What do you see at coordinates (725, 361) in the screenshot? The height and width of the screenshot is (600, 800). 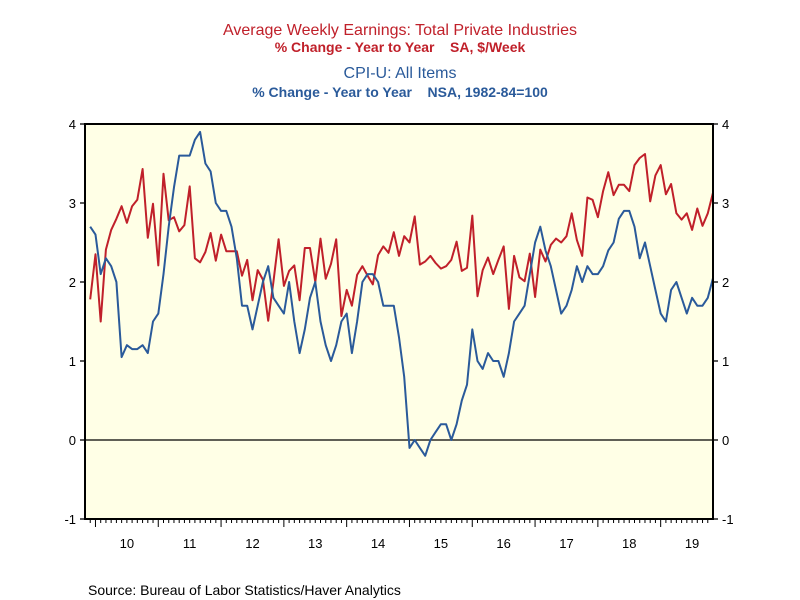 I see `y-tick-label-right: 1` at bounding box center [725, 361].